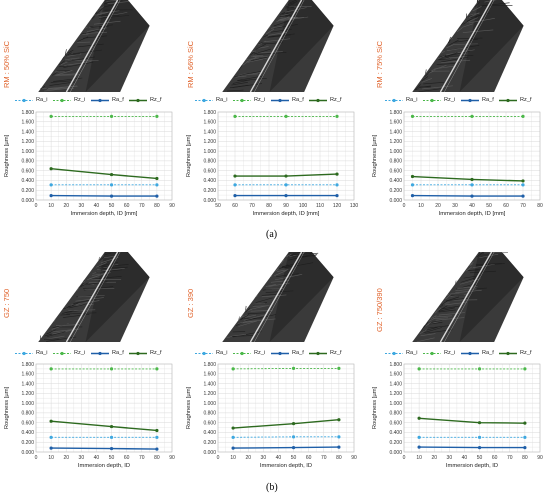  I want to click on edge-micrograph, so click(468, 297).